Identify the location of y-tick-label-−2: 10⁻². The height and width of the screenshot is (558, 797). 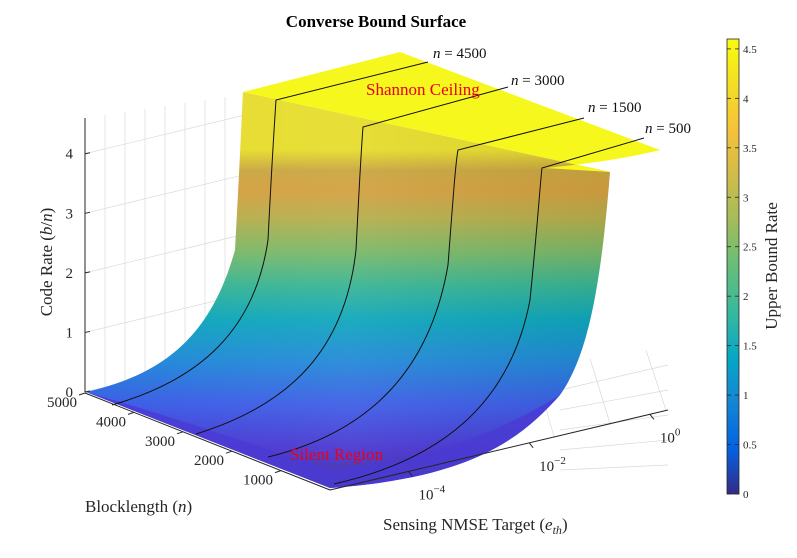
(552, 465).